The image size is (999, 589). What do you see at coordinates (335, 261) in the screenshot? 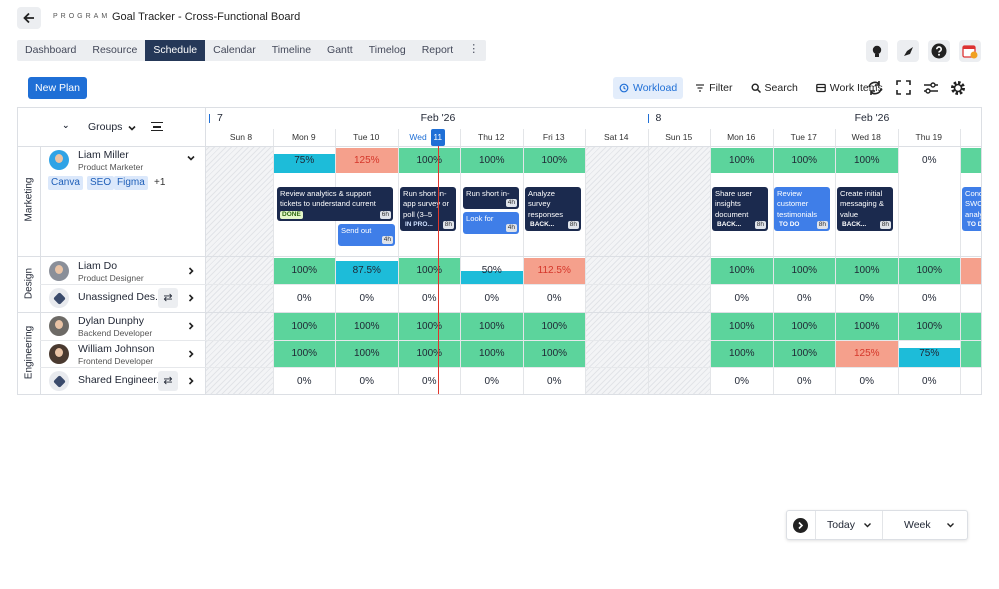
I see `column-divider` at bounding box center [335, 261].